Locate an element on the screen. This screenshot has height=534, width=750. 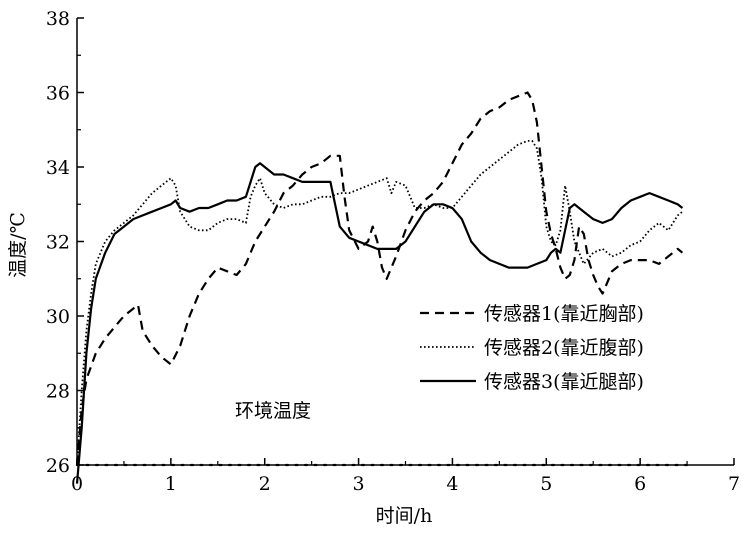
y-tick-label: 26 is located at coordinates (58, 466).